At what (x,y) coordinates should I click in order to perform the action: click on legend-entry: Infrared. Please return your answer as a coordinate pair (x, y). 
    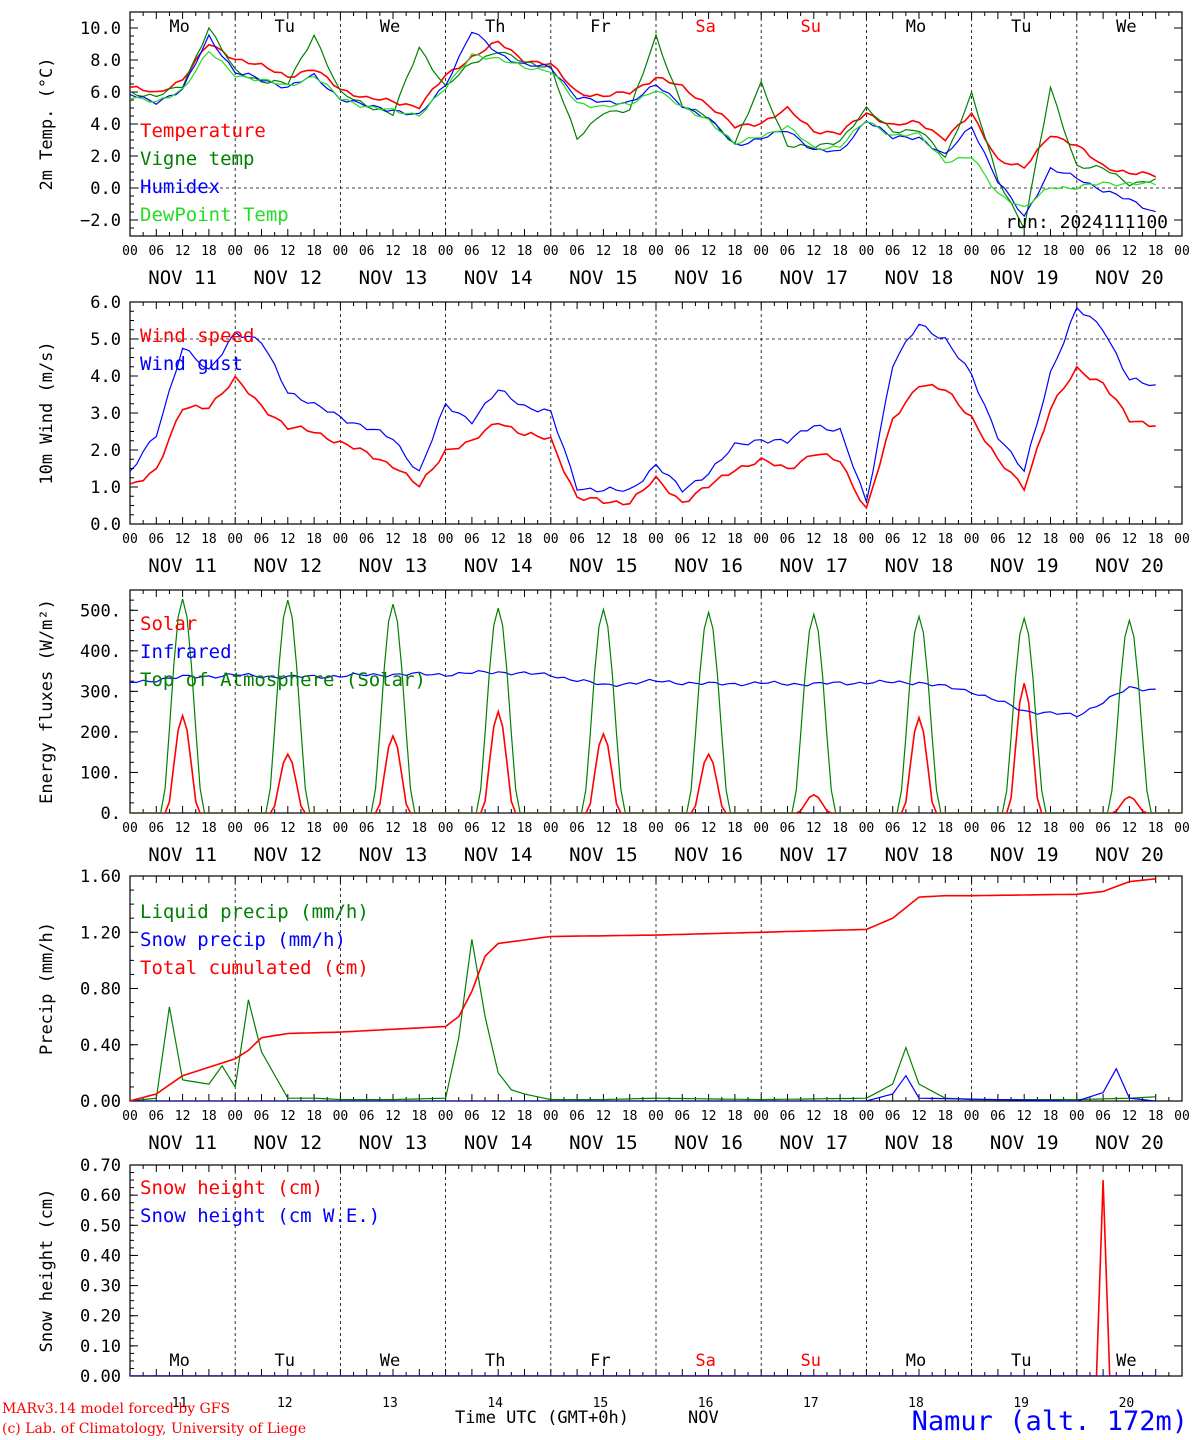
    Looking at the image, I should click on (186, 652).